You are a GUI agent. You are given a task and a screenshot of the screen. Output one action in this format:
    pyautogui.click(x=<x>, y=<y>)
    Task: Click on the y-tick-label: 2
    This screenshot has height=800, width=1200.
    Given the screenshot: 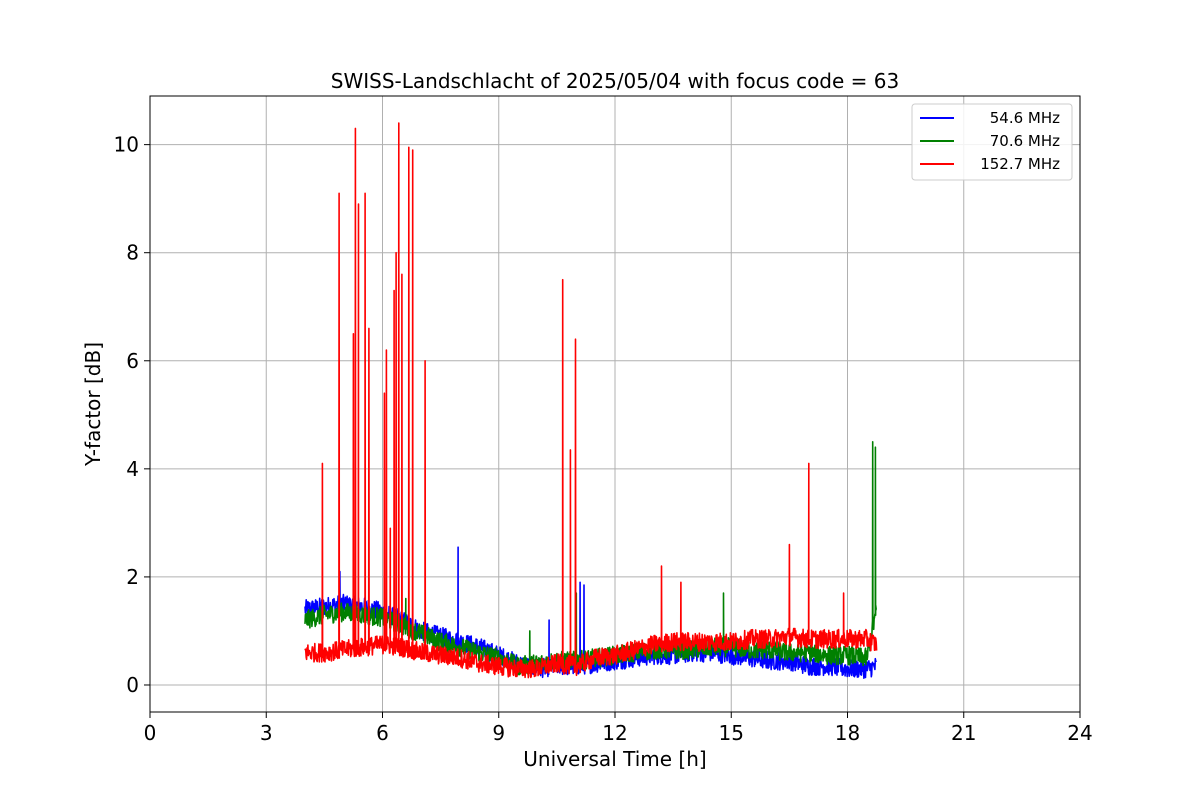 What is the action you would take?
    pyautogui.click(x=132, y=577)
    